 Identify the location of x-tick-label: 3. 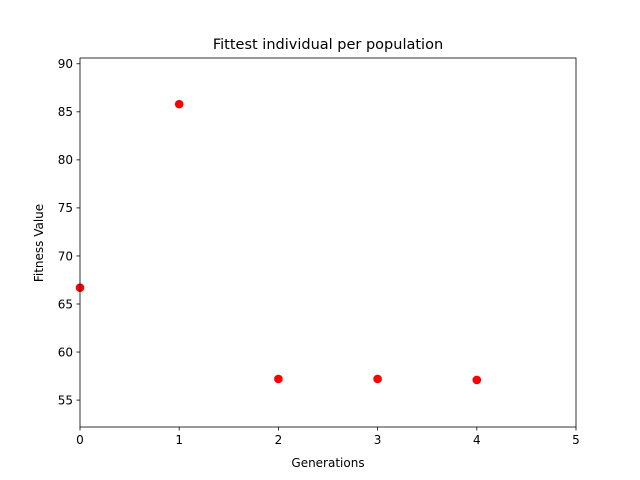
(378, 440).